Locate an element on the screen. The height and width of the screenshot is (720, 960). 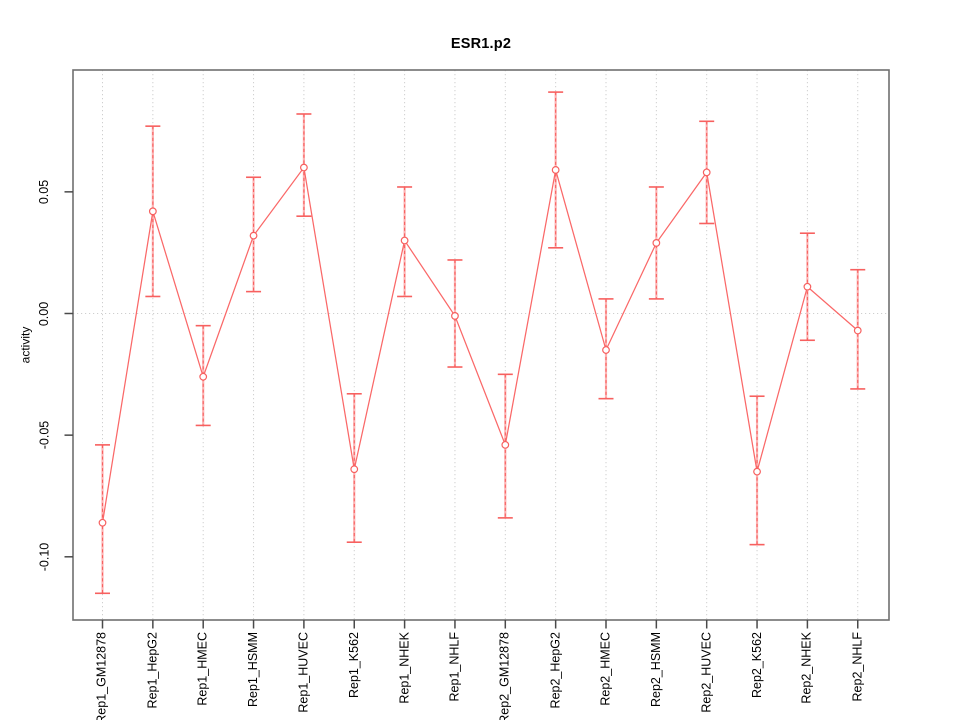
y-tick-label: -0.05 is located at coordinates (44, 435).